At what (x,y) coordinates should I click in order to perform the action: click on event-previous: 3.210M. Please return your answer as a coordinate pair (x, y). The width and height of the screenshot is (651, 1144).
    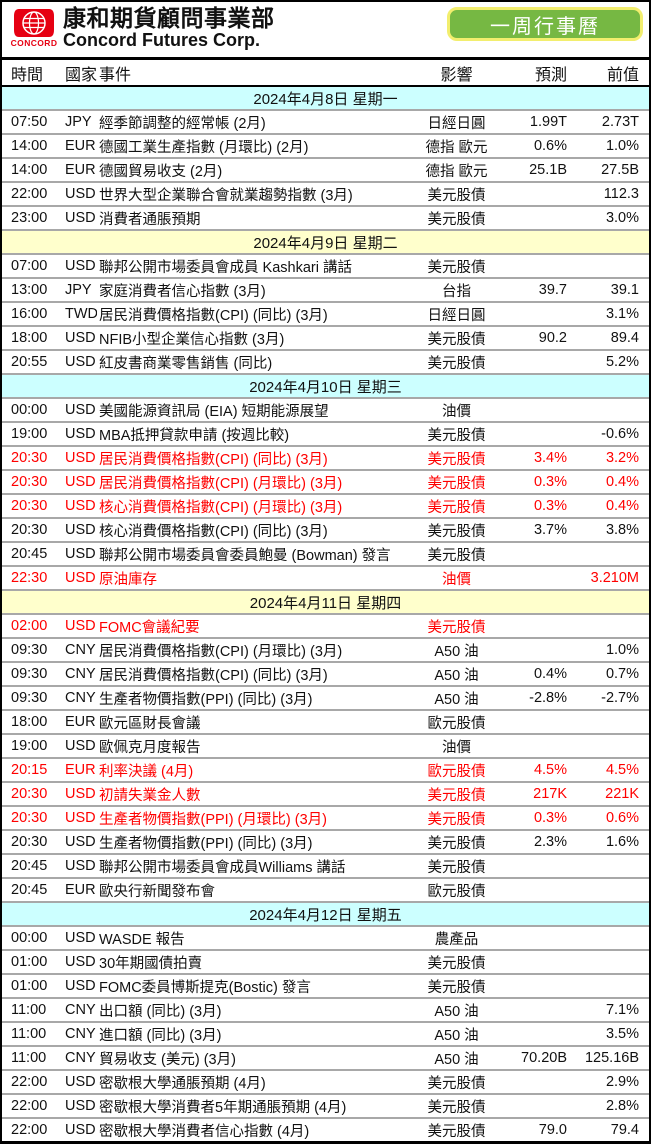
    Looking at the image, I should click on (614, 578).